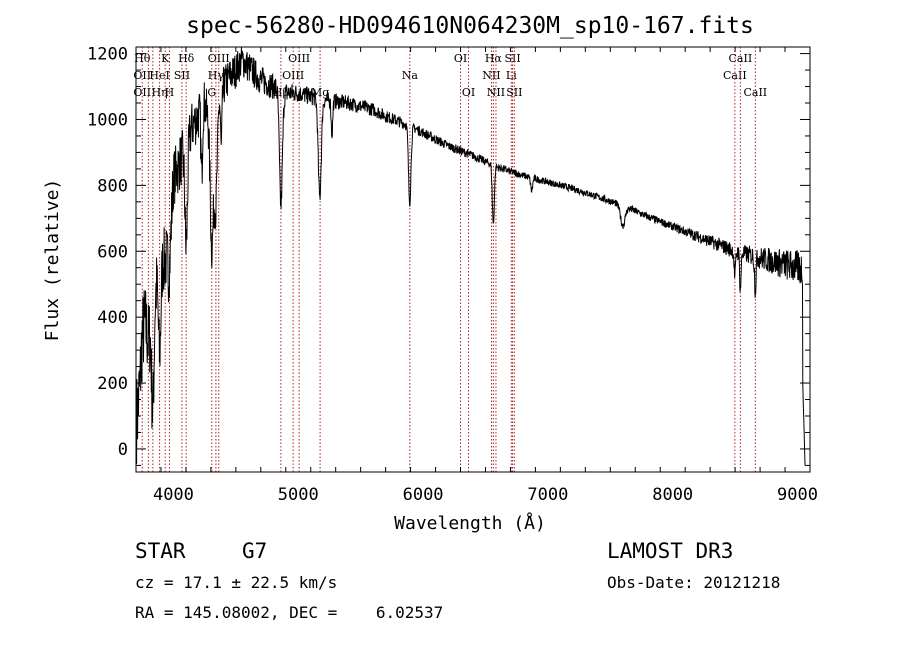  What do you see at coordinates (423, 495) in the screenshot?
I see `x-tick-label: 6000` at bounding box center [423, 495].